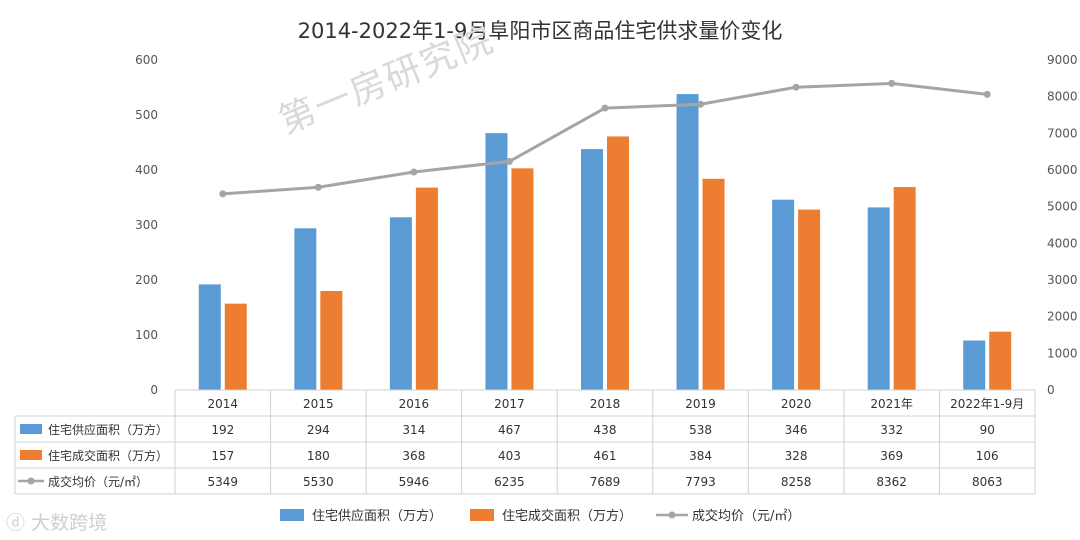 This screenshot has width=1080, height=540. I want to click on logo-text: 大数跨境, so click(69, 523).